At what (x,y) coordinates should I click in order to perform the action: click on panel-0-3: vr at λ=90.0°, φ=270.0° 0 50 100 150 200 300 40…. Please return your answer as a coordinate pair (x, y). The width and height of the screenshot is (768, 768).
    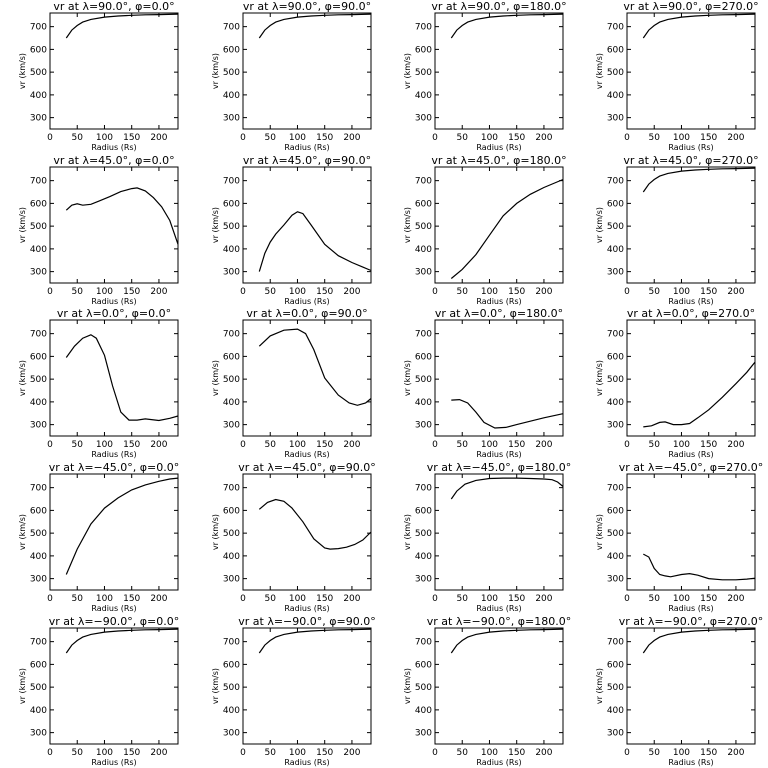
    Looking at the image, I should click on (677, 76).